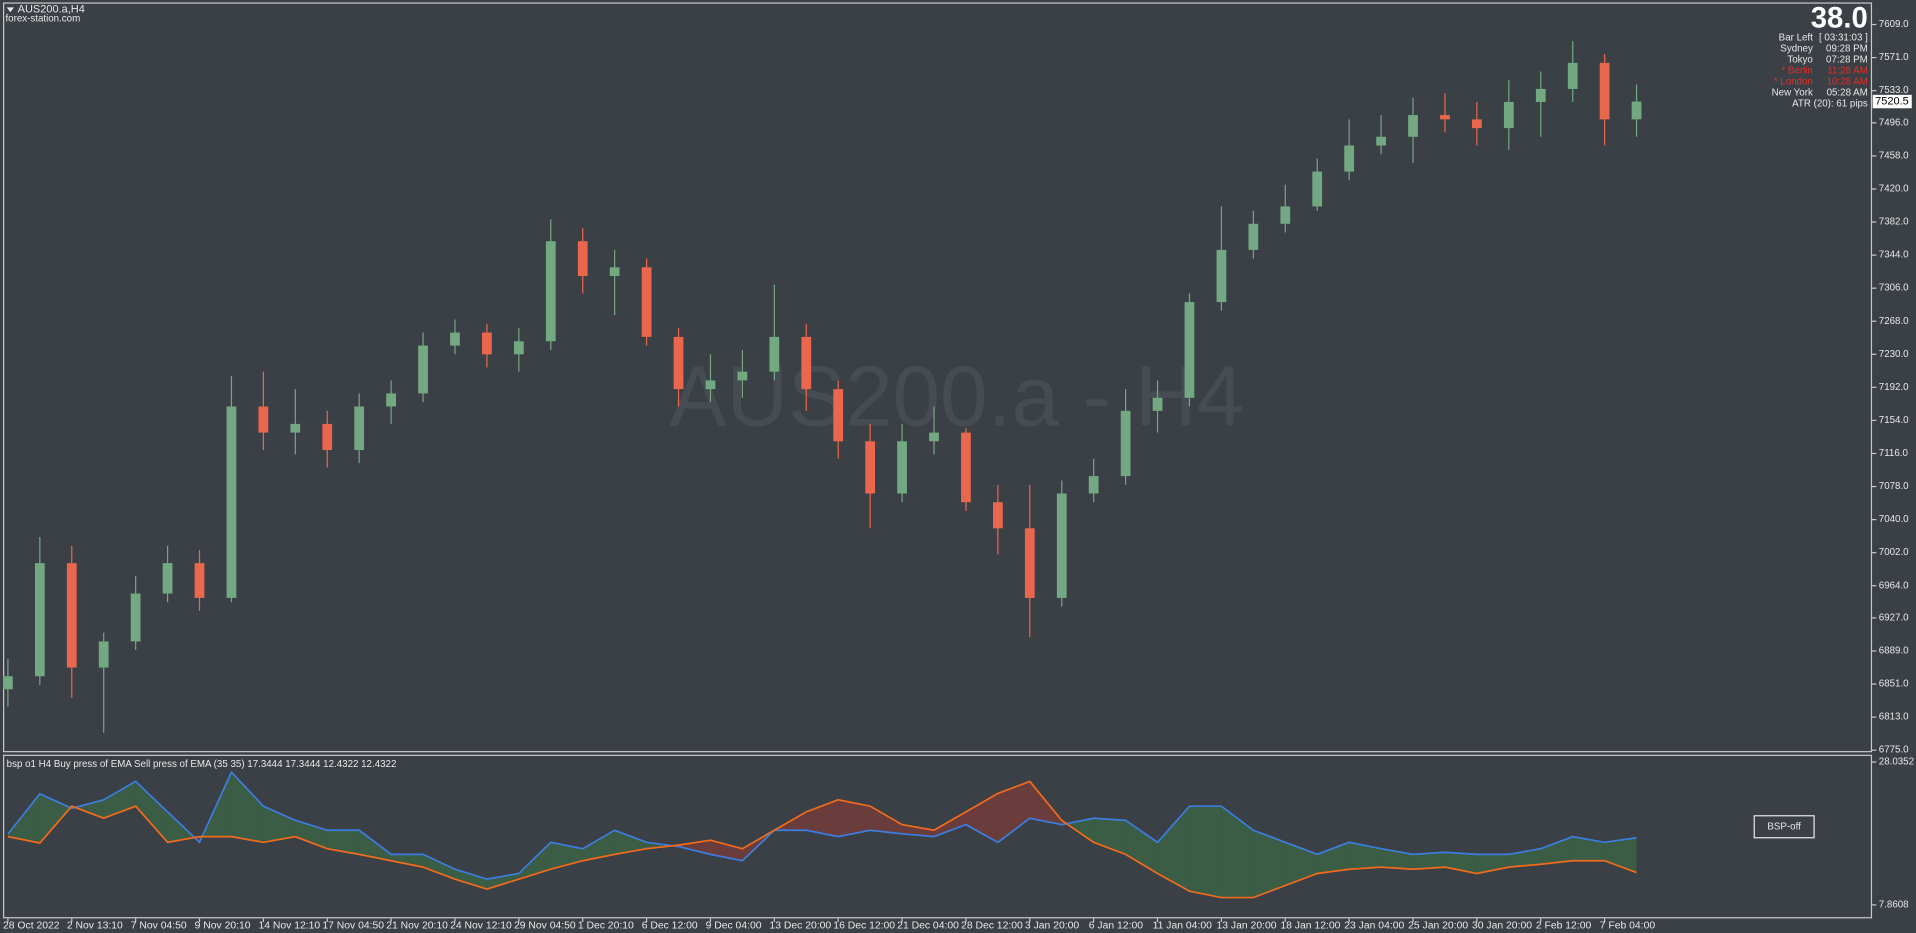 The height and width of the screenshot is (933, 1916). I want to click on x-tick-label: 11 Jan 04:00, so click(1182, 925).